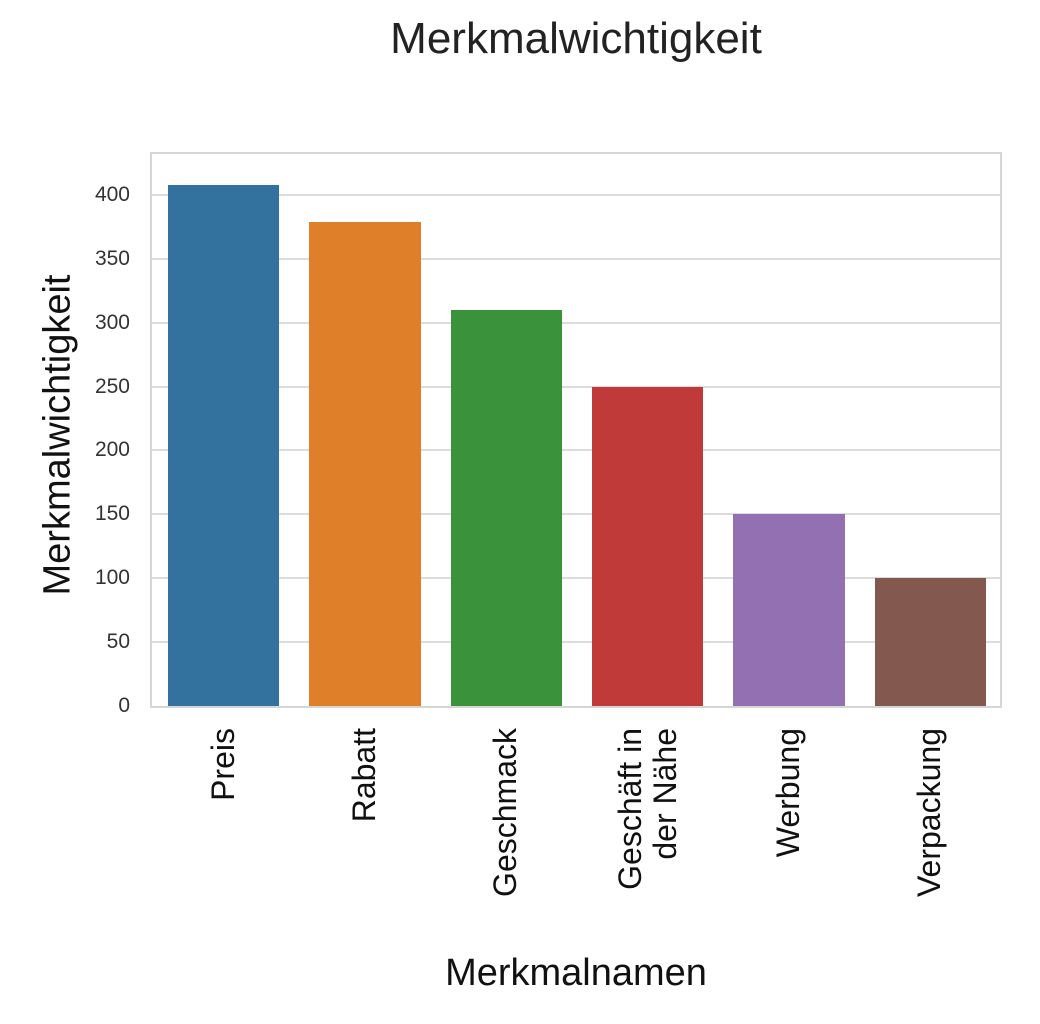  I want to click on y-tick-label: 150, so click(112, 514).